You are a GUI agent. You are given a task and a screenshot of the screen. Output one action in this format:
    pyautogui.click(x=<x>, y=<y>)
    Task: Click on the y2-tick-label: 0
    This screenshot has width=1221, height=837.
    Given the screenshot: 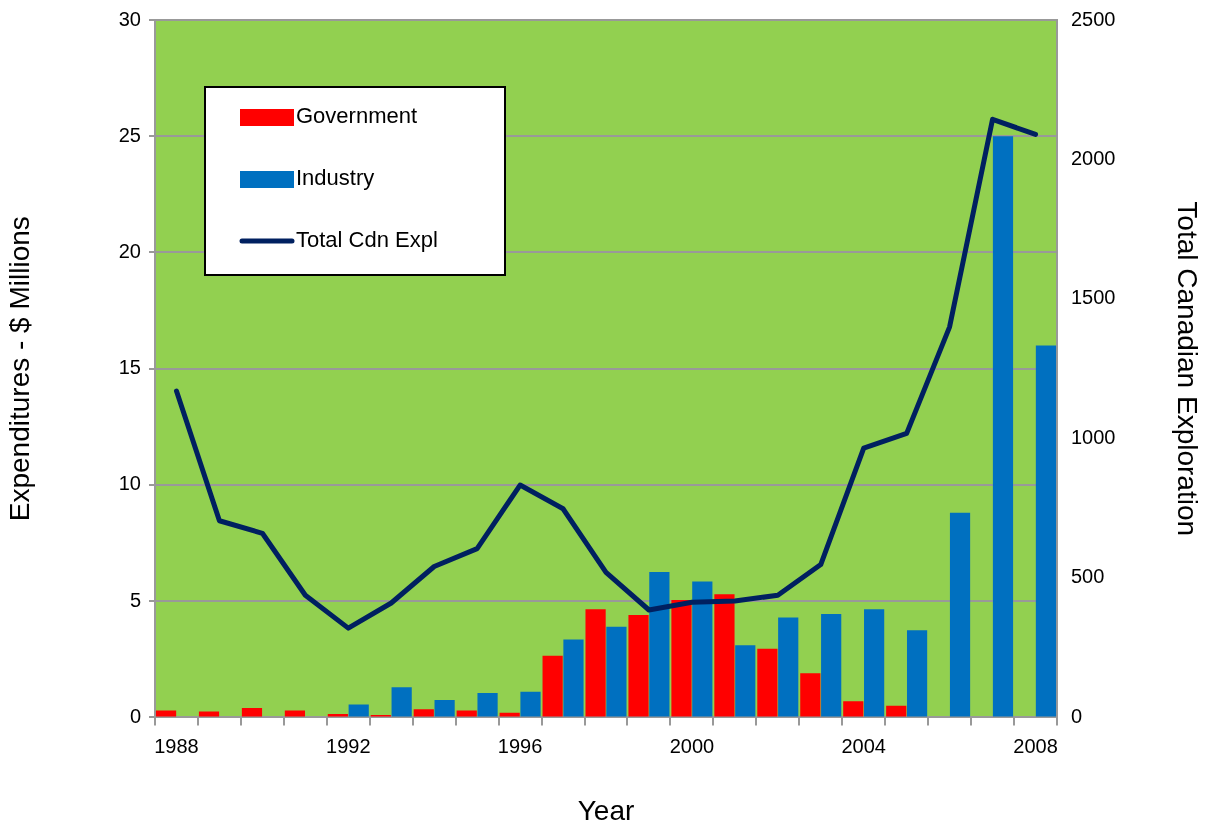 What is the action you would take?
    pyautogui.click(x=1077, y=715)
    